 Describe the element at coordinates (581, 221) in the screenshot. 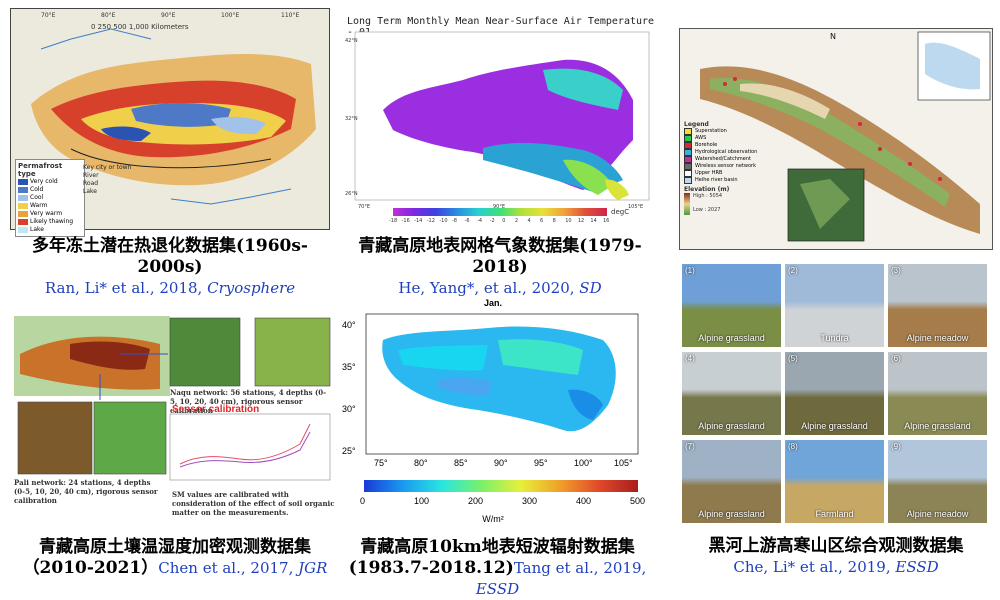

I see `colorbar-tick: 12` at that location.